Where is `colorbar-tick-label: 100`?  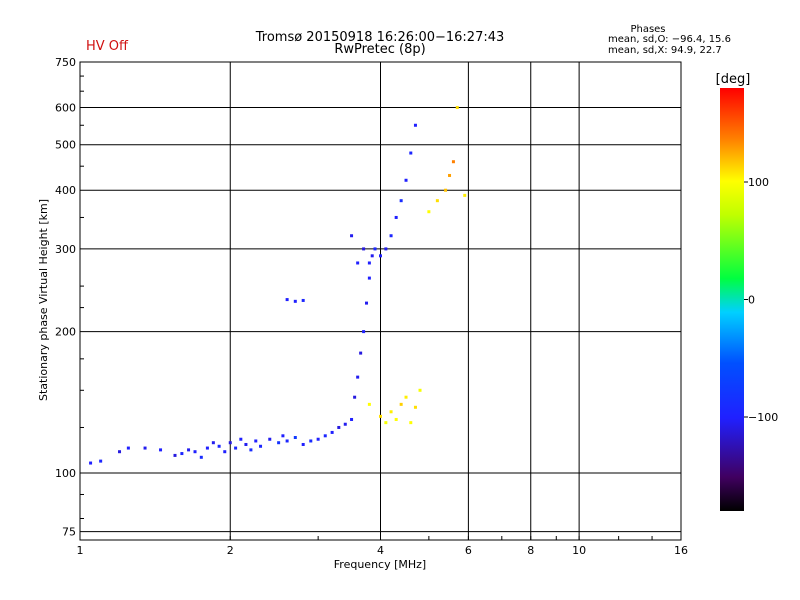
colorbar-tick-label: 100 is located at coordinates (758, 182).